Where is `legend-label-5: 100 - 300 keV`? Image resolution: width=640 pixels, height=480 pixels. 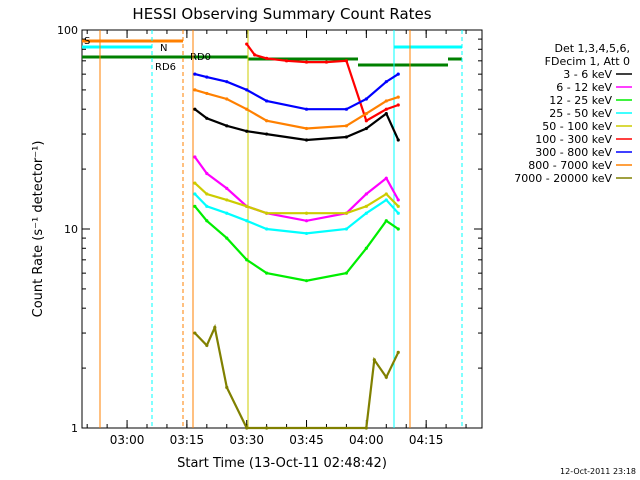 legend-label-5: 100 - 300 keV is located at coordinates (573, 139).